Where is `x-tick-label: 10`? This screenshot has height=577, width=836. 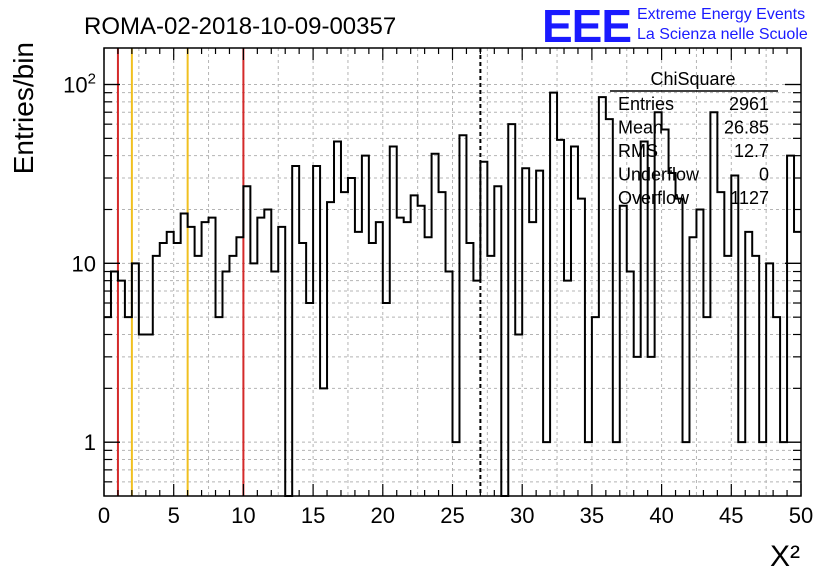
x-tick-label: 10 is located at coordinates (243, 515).